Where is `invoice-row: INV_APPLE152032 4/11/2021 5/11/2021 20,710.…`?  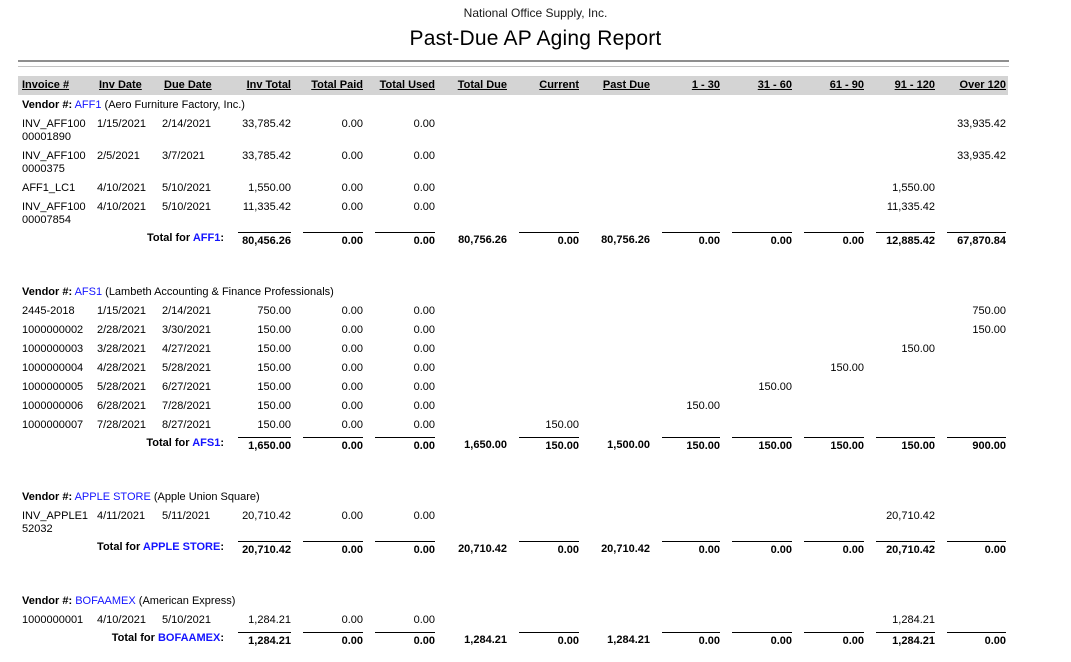
invoice-row: INV_APPLE152032 4/11/2021 5/11/2021 20,710.… is located at coordinates (513, 523).